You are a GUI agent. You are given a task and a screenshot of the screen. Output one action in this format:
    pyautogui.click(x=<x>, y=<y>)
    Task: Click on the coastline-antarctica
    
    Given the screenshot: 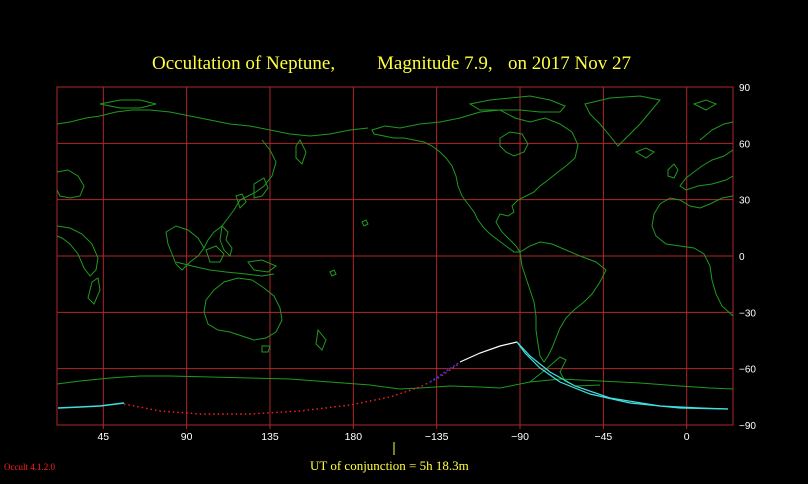 What is the action you would take?
    pyautogui.click(x=395, y=382)
    